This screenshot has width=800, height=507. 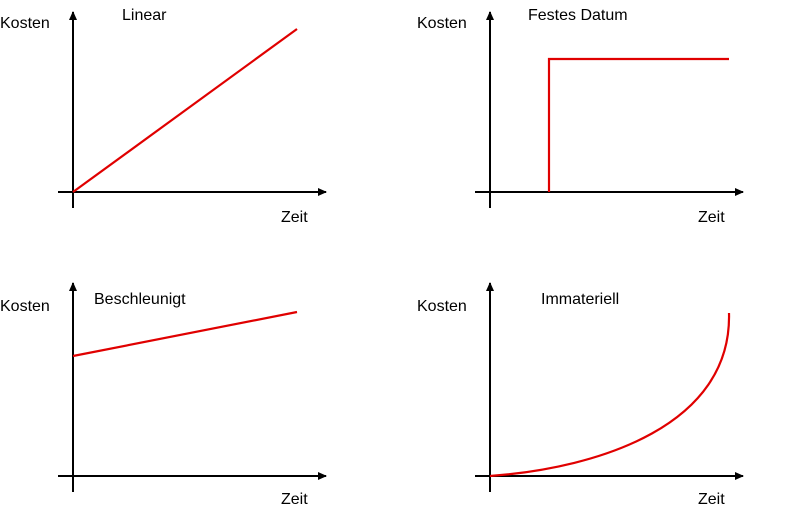 I want to click on panel-title: Beschleunigt, so click(x=140, y=299).